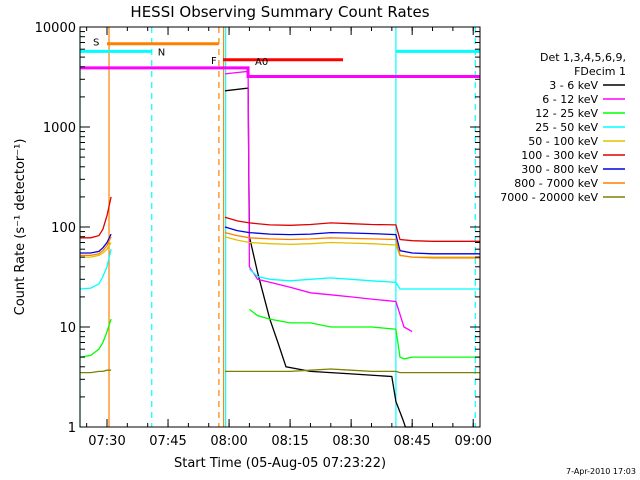 The image size is (640, 480). What do you see at coordinates (96, 43) in the screenshot?
I see `flag-label-0: S` at bounding box center [96, 43].